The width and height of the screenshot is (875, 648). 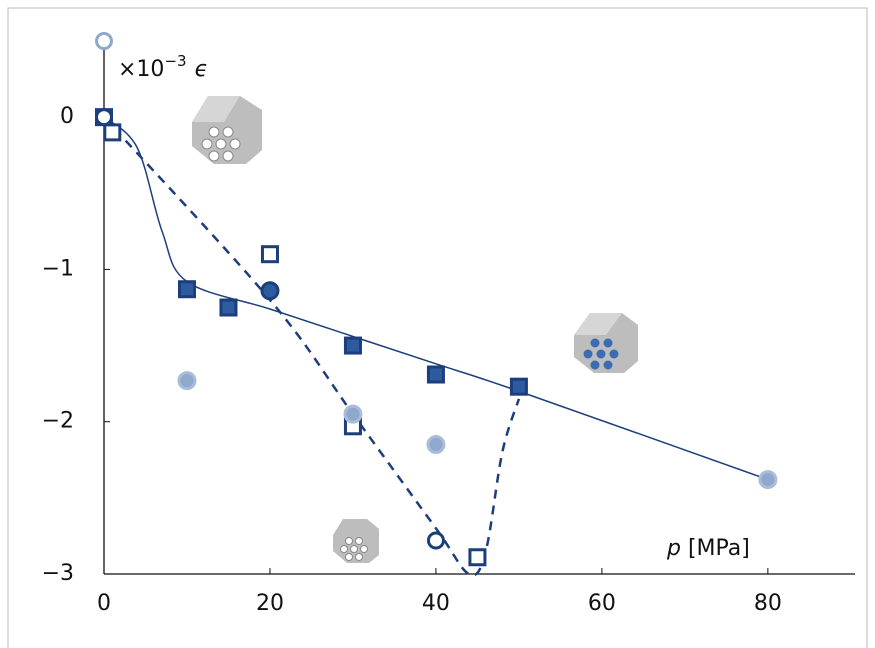 I want to click on y-tick-label: −2, so click(x=58, y=421).